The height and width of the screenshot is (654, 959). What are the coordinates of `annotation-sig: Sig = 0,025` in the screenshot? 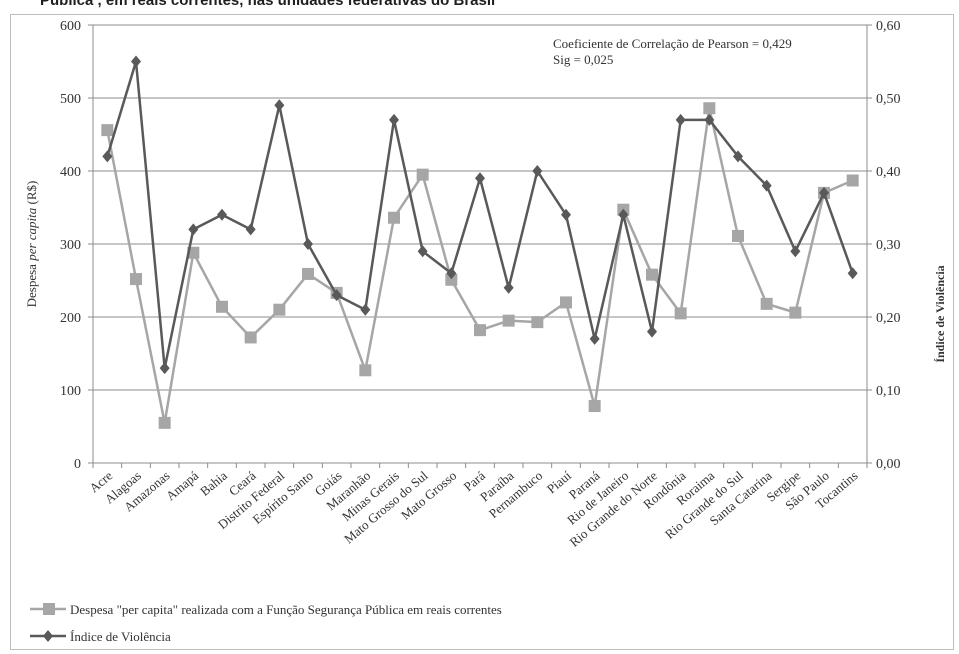 It's located at (583, 59).